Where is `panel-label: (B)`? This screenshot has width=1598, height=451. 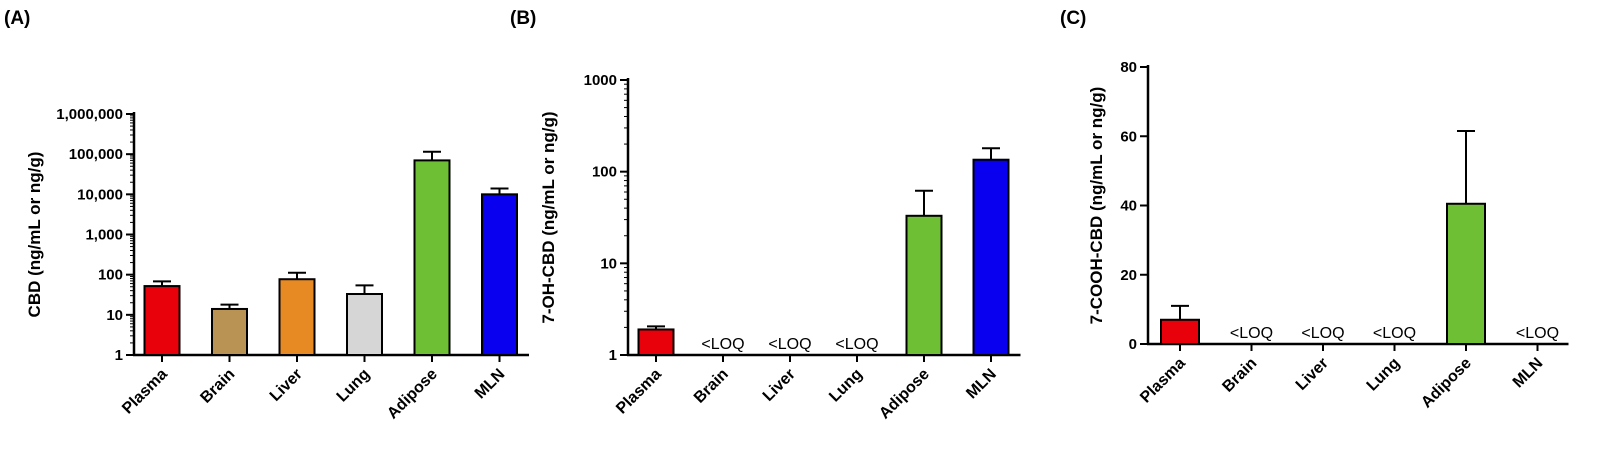
panel-label: (B) is located at coordinates (523, 18).